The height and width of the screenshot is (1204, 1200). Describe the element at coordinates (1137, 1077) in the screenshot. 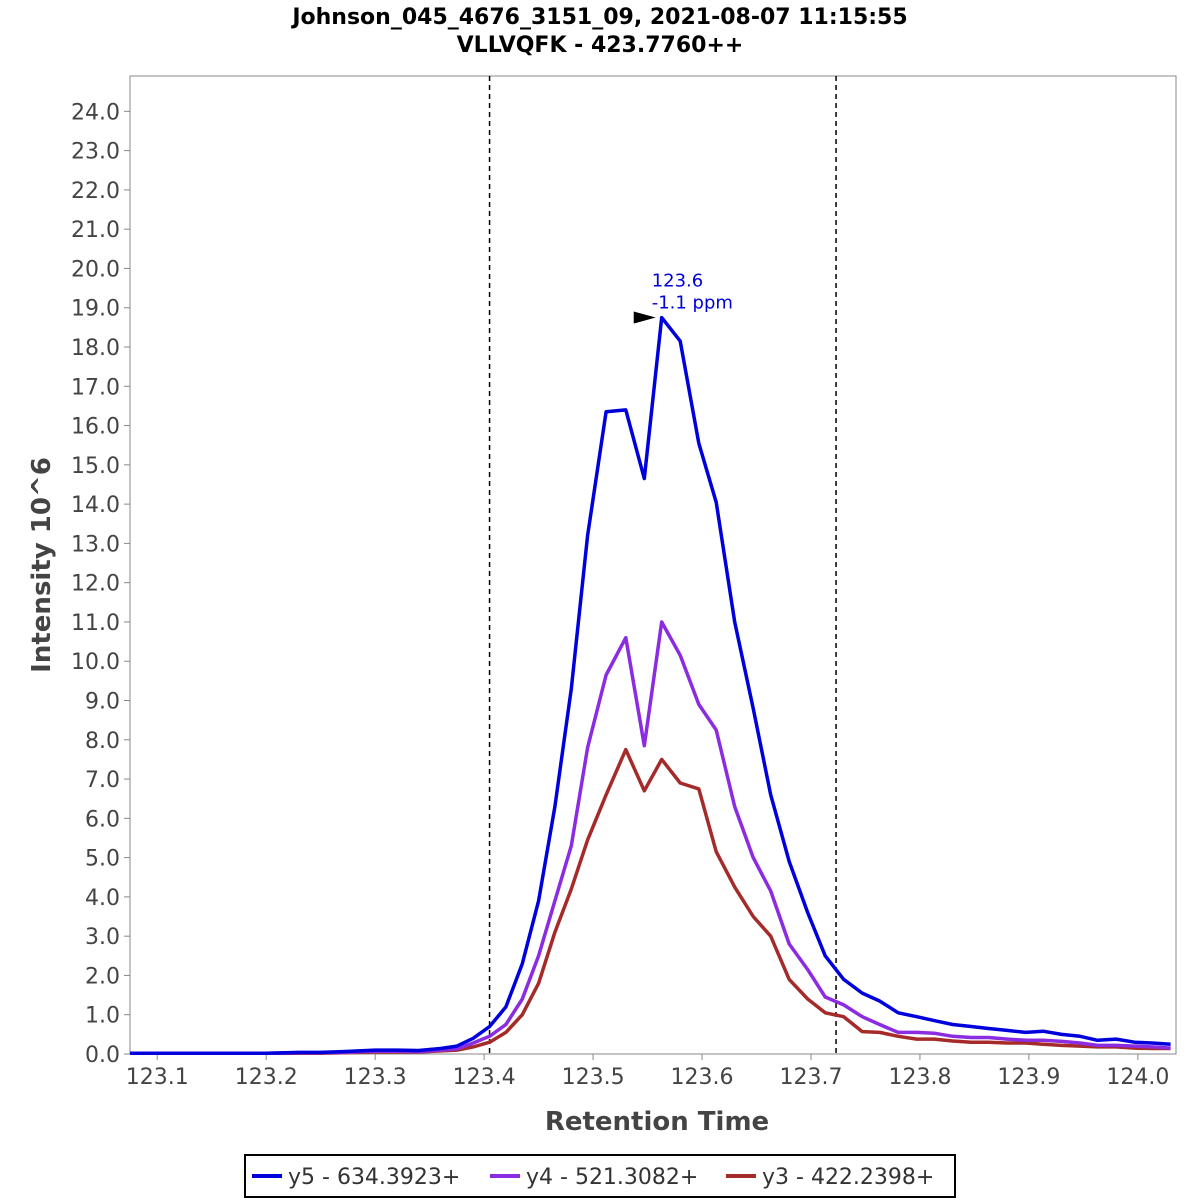

I see `x-tick-label: 124.0` at that location.